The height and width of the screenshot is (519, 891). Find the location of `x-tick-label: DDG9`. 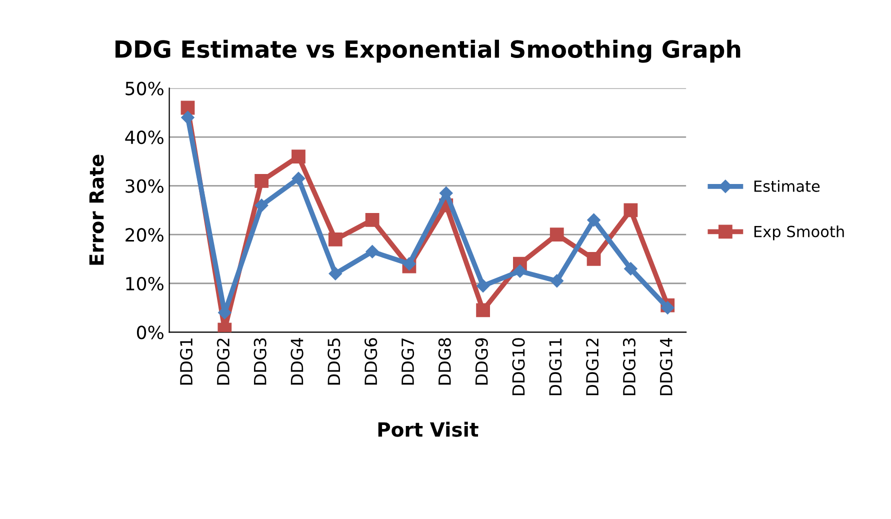

x-tick-label: DDG9 is located at coordinates (481, 361).